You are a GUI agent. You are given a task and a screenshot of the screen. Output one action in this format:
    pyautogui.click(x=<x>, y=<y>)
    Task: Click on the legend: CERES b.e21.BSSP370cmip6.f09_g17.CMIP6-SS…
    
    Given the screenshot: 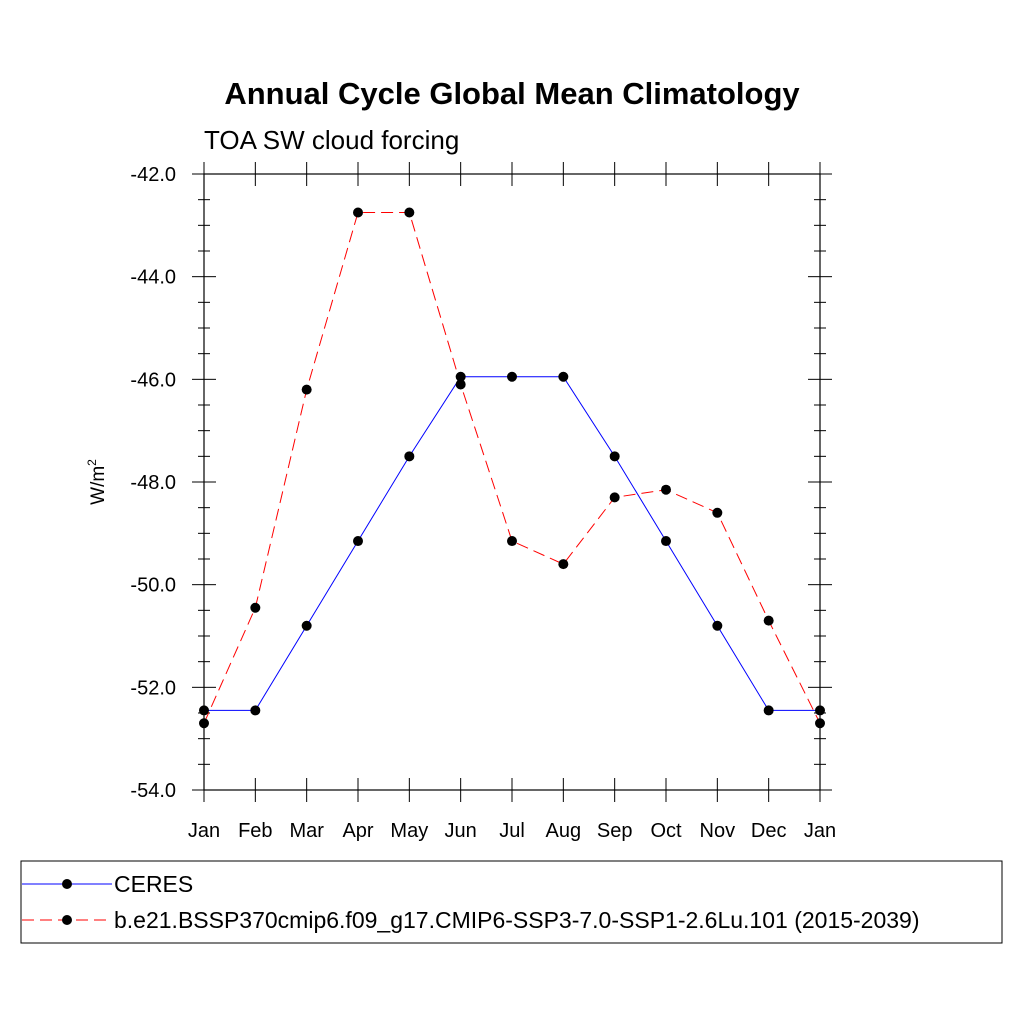 What is the action you would take?
    pyautogui.click(x=511, y=902)
    